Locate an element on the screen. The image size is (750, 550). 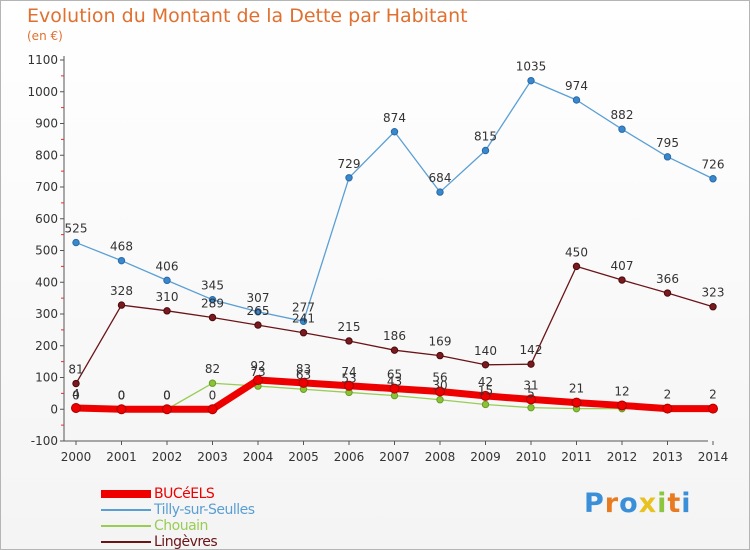
y-tick-label: 400 is located at coordinates (46, 282).